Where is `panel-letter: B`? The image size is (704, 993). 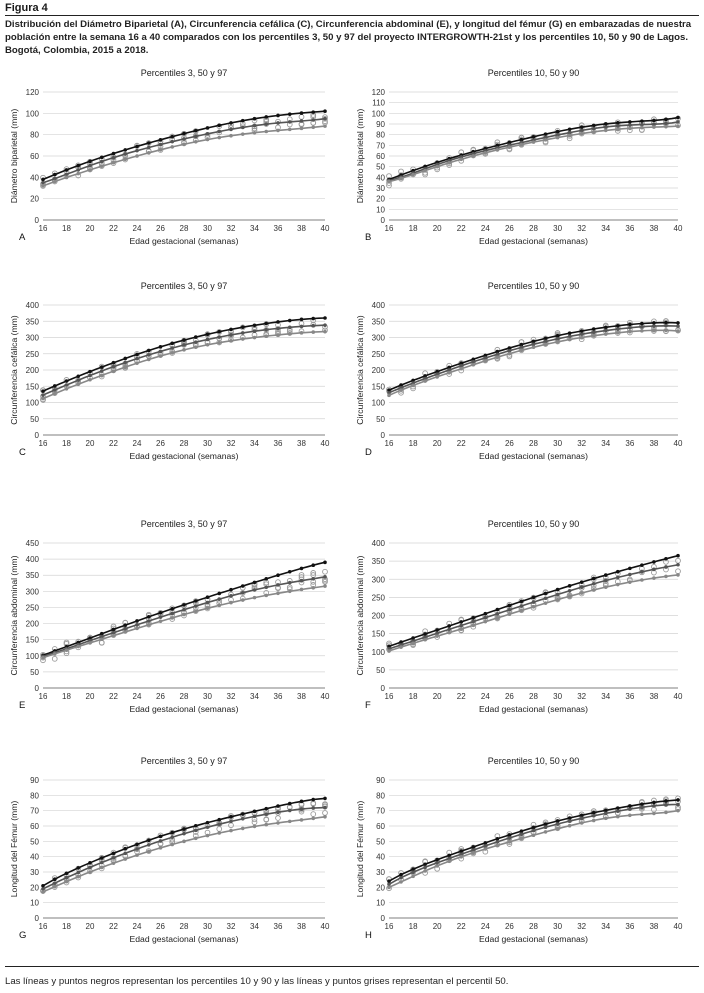 panel-letter: B is located at coordinates (368, 237).